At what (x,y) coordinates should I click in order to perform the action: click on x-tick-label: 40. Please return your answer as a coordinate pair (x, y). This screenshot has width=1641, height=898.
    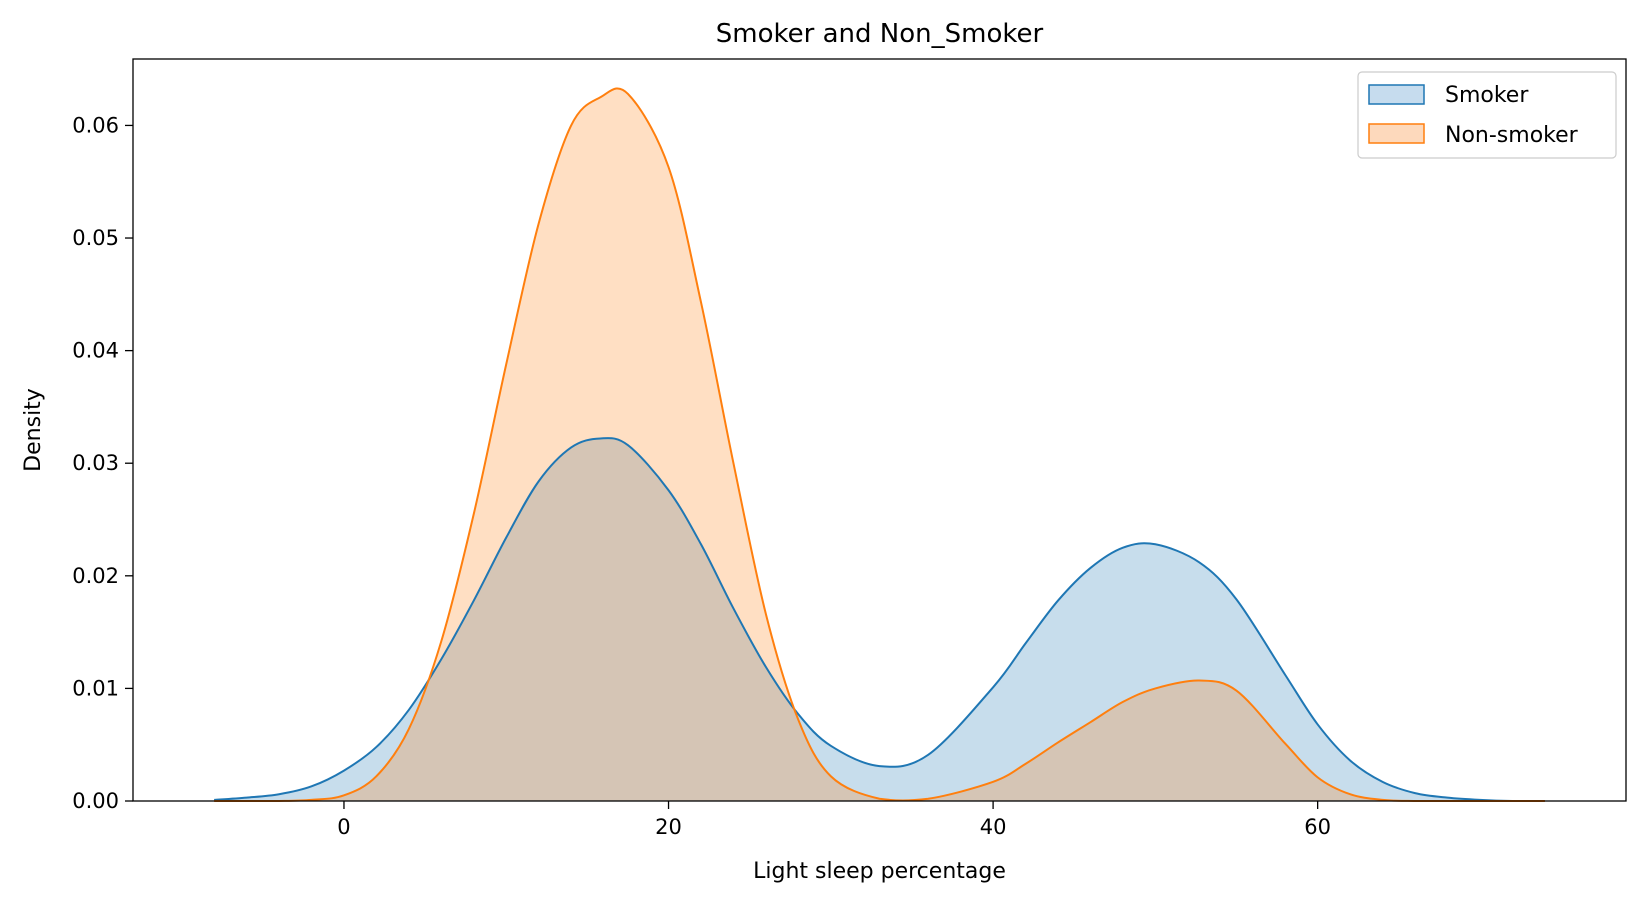
    Looking at the image, I should click on (993, 827).